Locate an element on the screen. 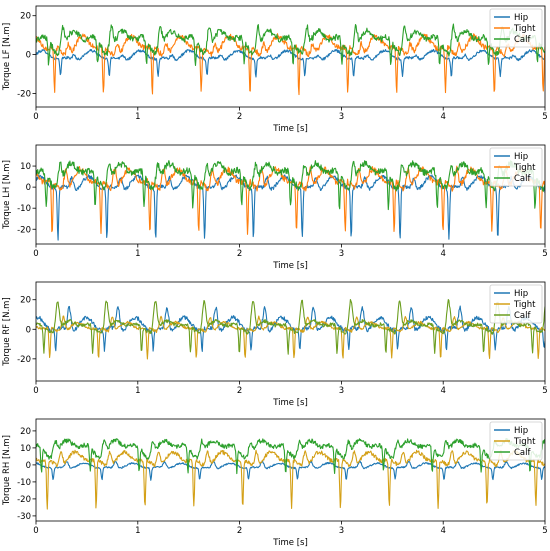 The height and width of the screenshot is (551, 550). y-axis-label: Torque RF [N.m] is located at coordinates (7, 331).